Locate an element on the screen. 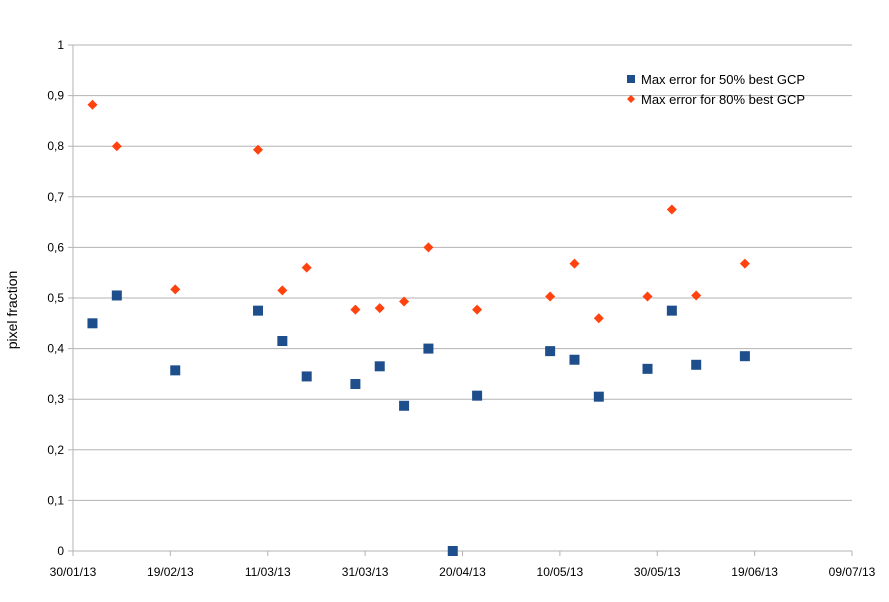 Image resolution: width=889 pixels, height=602 pixels. legend-marker-diamond is located at coordinates (631, 99).